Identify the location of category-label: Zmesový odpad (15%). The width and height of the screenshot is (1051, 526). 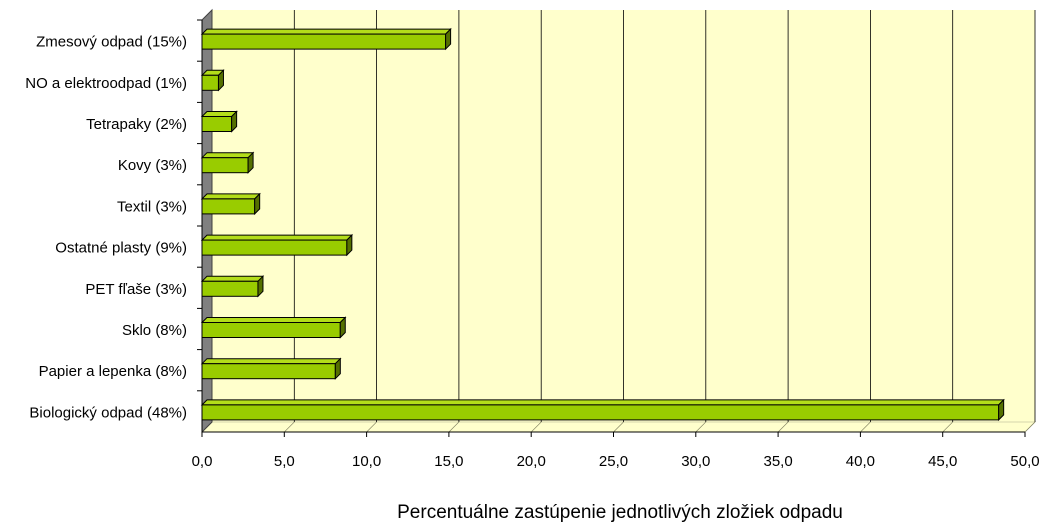
(111, 42).